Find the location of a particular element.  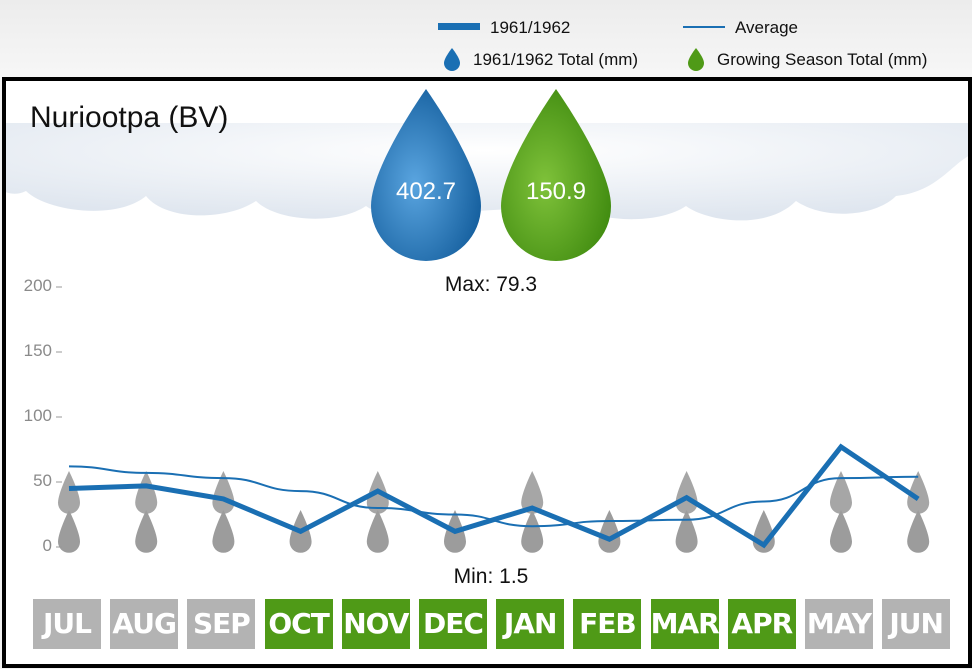

min-label: Min: 1.5 is located at coordinates (491, 576).